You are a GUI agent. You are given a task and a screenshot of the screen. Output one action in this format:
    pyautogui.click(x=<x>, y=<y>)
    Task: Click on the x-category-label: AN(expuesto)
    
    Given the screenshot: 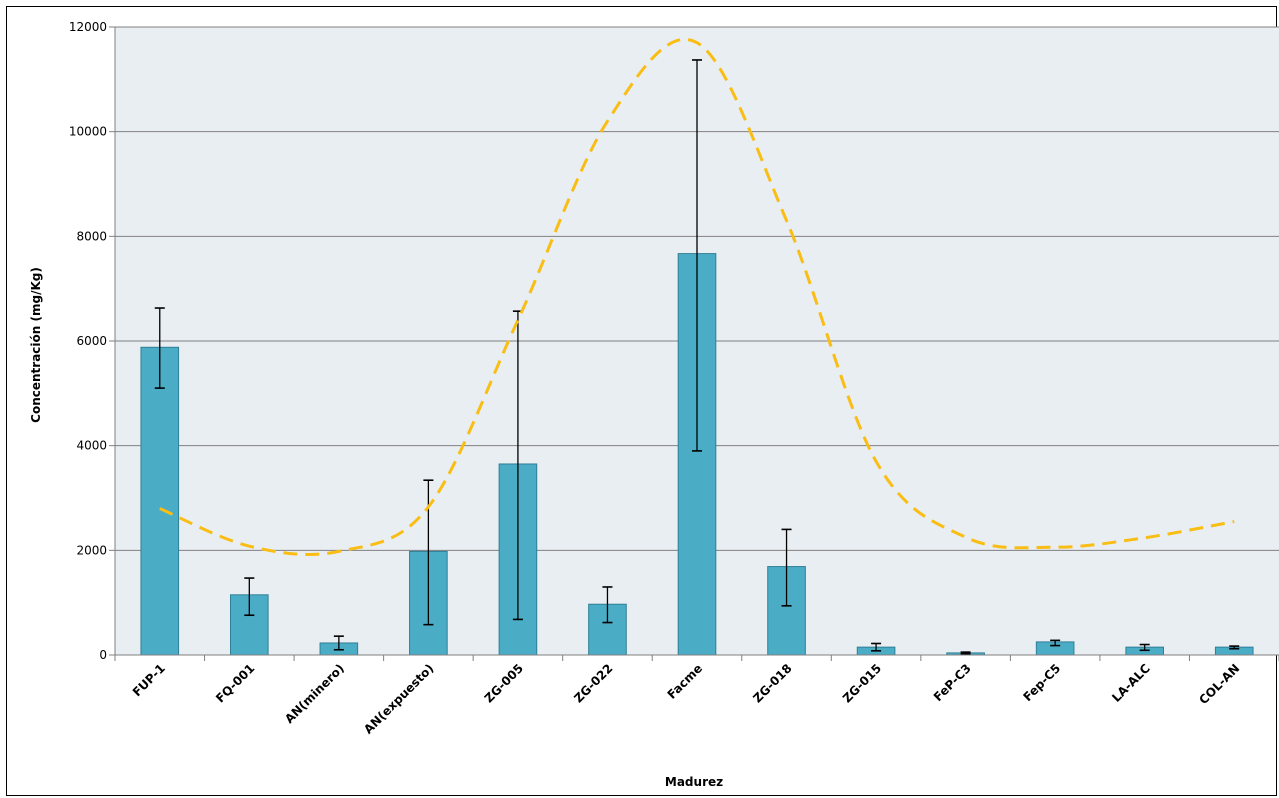 What is the action you would take?
    pyautogui.click(x=398, y=698)
    